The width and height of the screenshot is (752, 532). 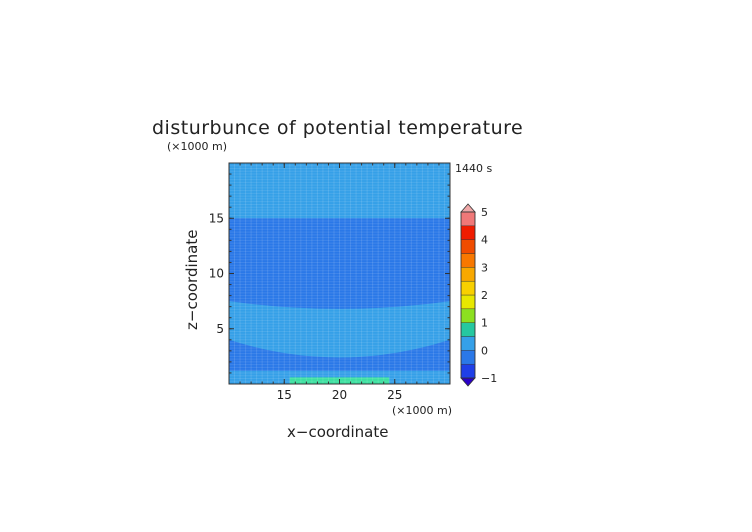 I want to click on plot-area, so click(x=339, y=273).